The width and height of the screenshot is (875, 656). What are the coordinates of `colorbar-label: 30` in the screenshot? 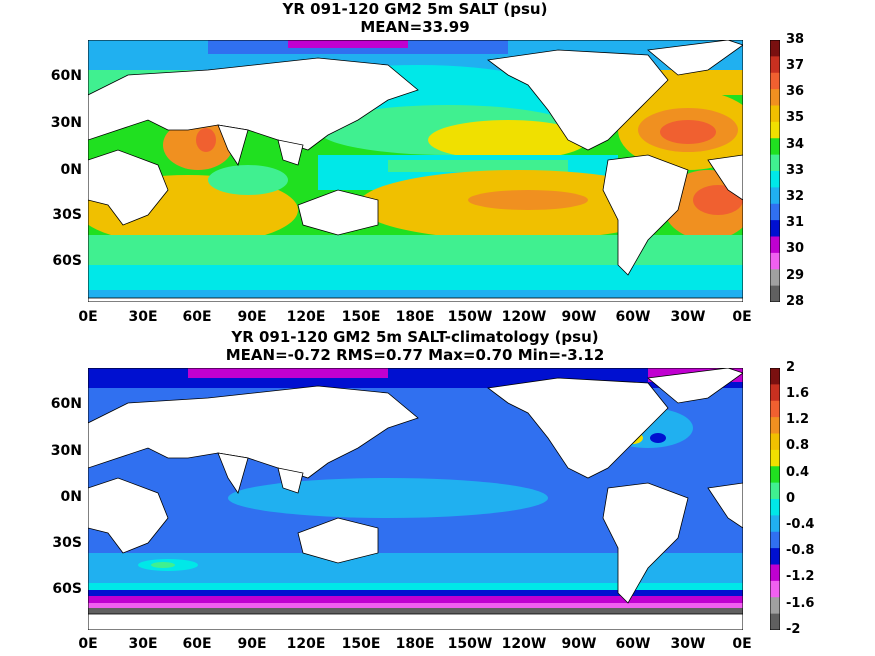 It's located at (795, 248).